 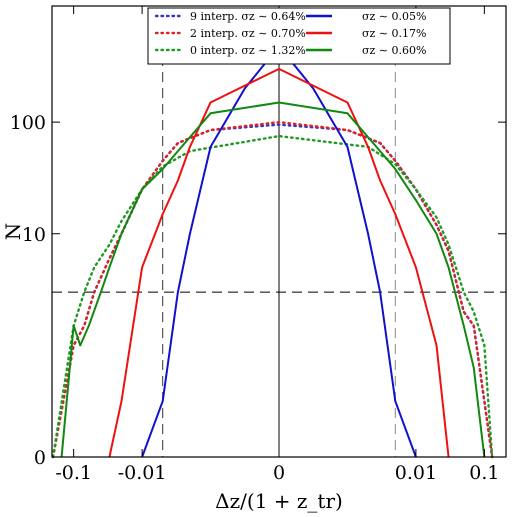 I want to click on legend-label: σz ∼ 0.60%, so click(x=394, y=50).